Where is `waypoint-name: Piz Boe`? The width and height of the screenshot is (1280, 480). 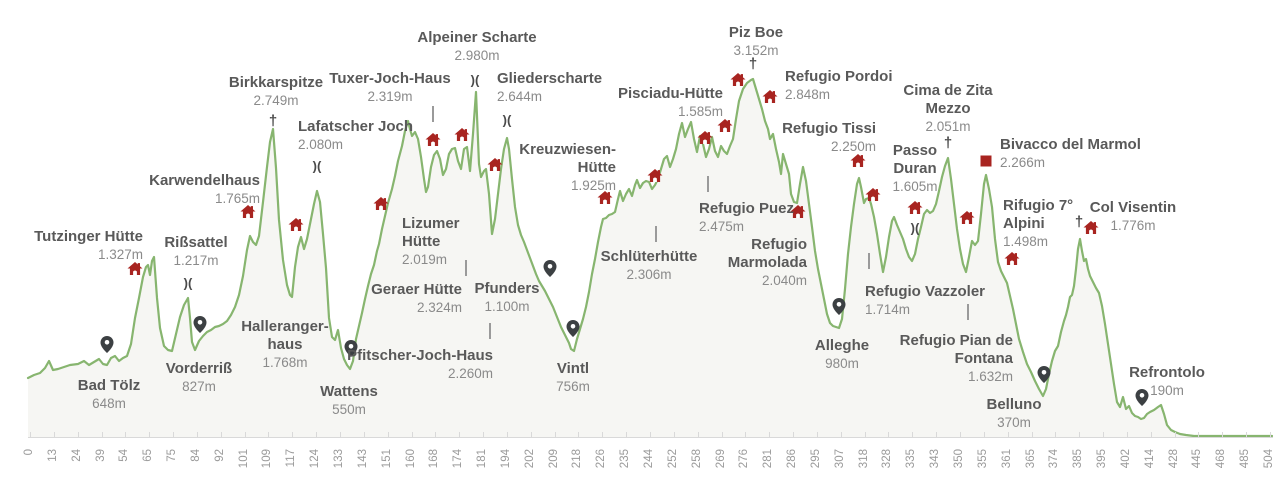 waypoint-name: Piz Boe is located at coordinates (756, 32).